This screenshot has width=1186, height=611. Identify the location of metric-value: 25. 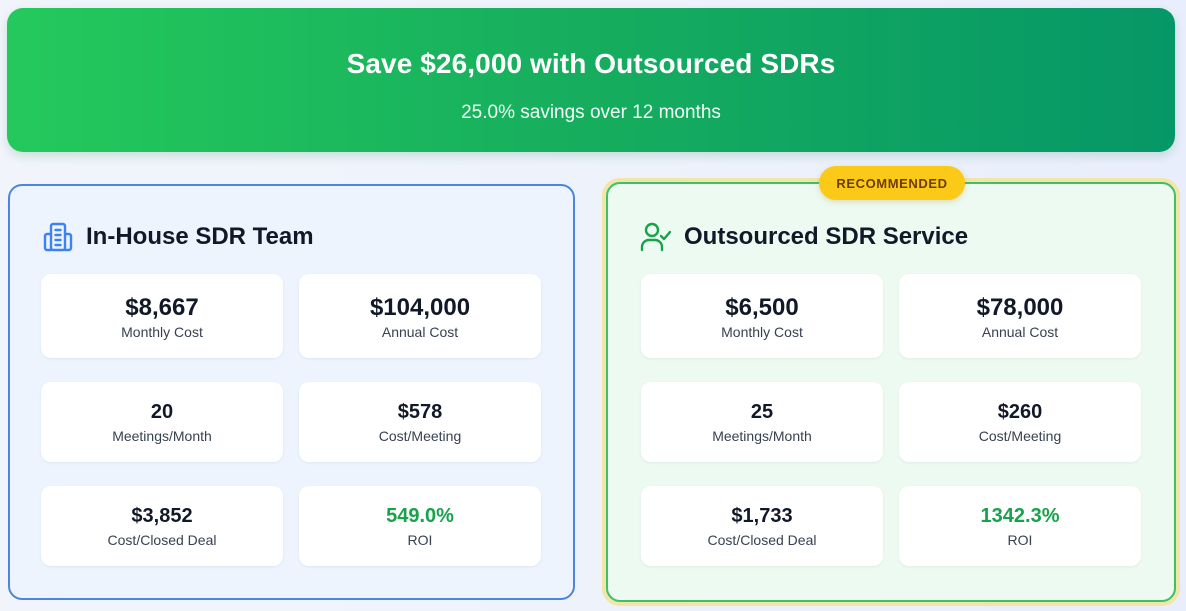
(762, 412).